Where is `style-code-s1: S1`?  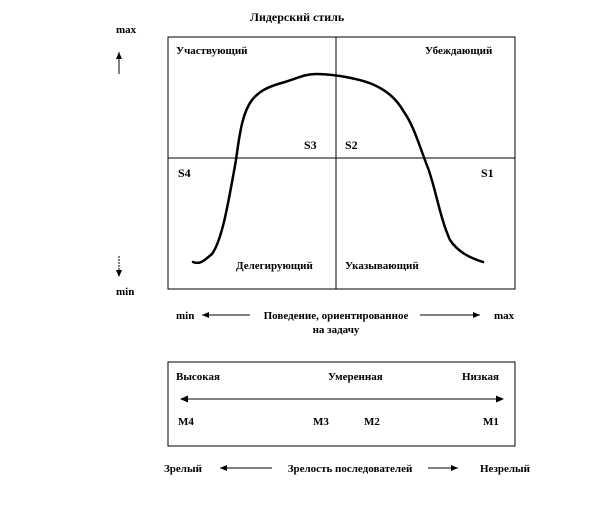 style-code-s1: S1 is located at coordinates (487, 173).